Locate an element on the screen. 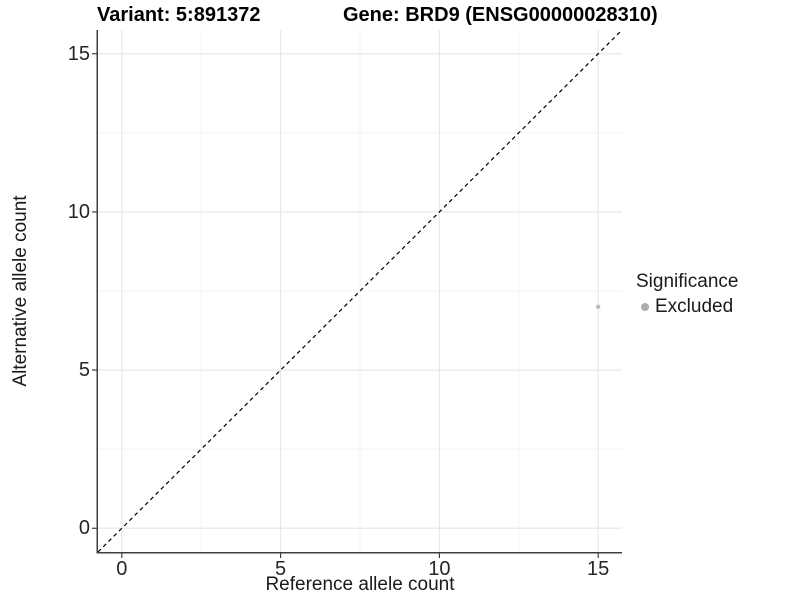  x-tick-label: 15 is located at coordinates (598, 569).